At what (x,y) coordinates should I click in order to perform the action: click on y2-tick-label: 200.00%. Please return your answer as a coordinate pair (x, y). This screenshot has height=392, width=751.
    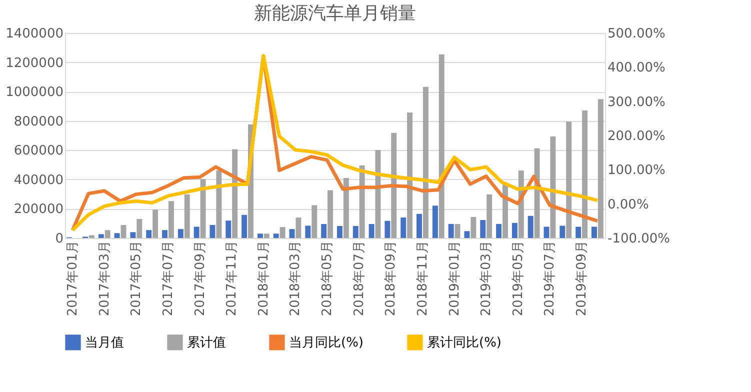
    Looking at the image, I should click on (637, 136).